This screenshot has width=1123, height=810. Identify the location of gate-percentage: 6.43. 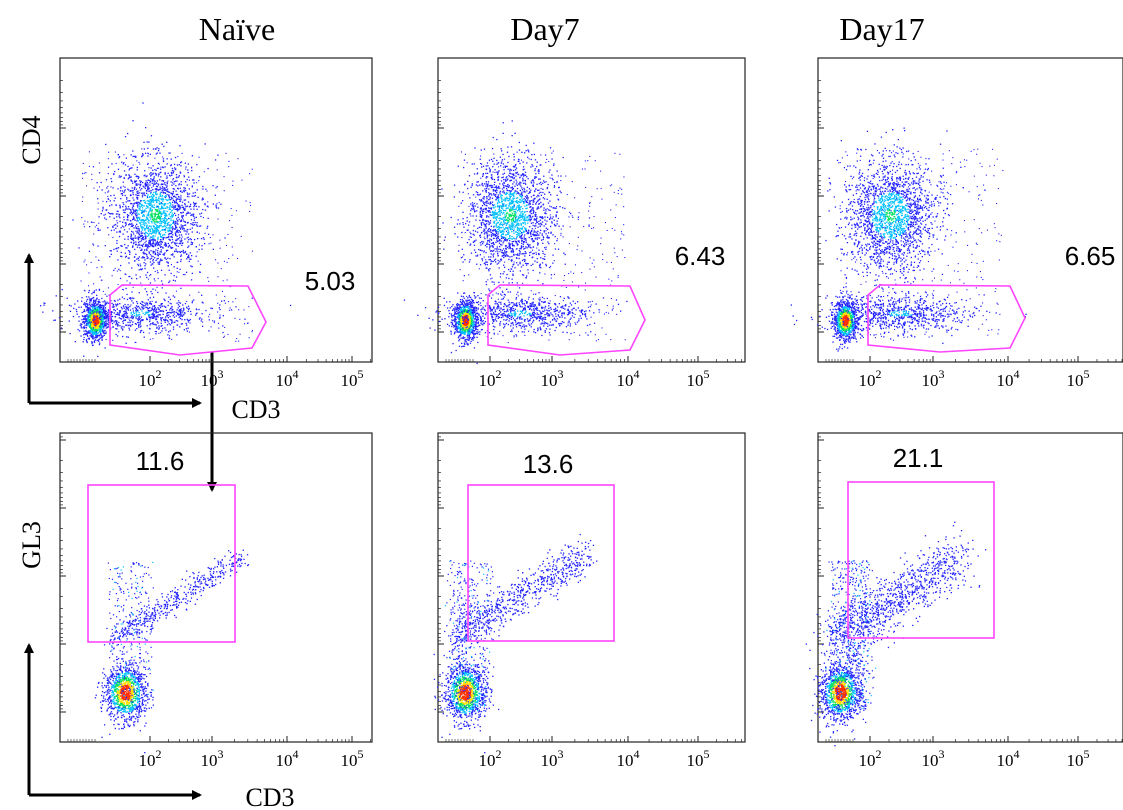
(700, 256).